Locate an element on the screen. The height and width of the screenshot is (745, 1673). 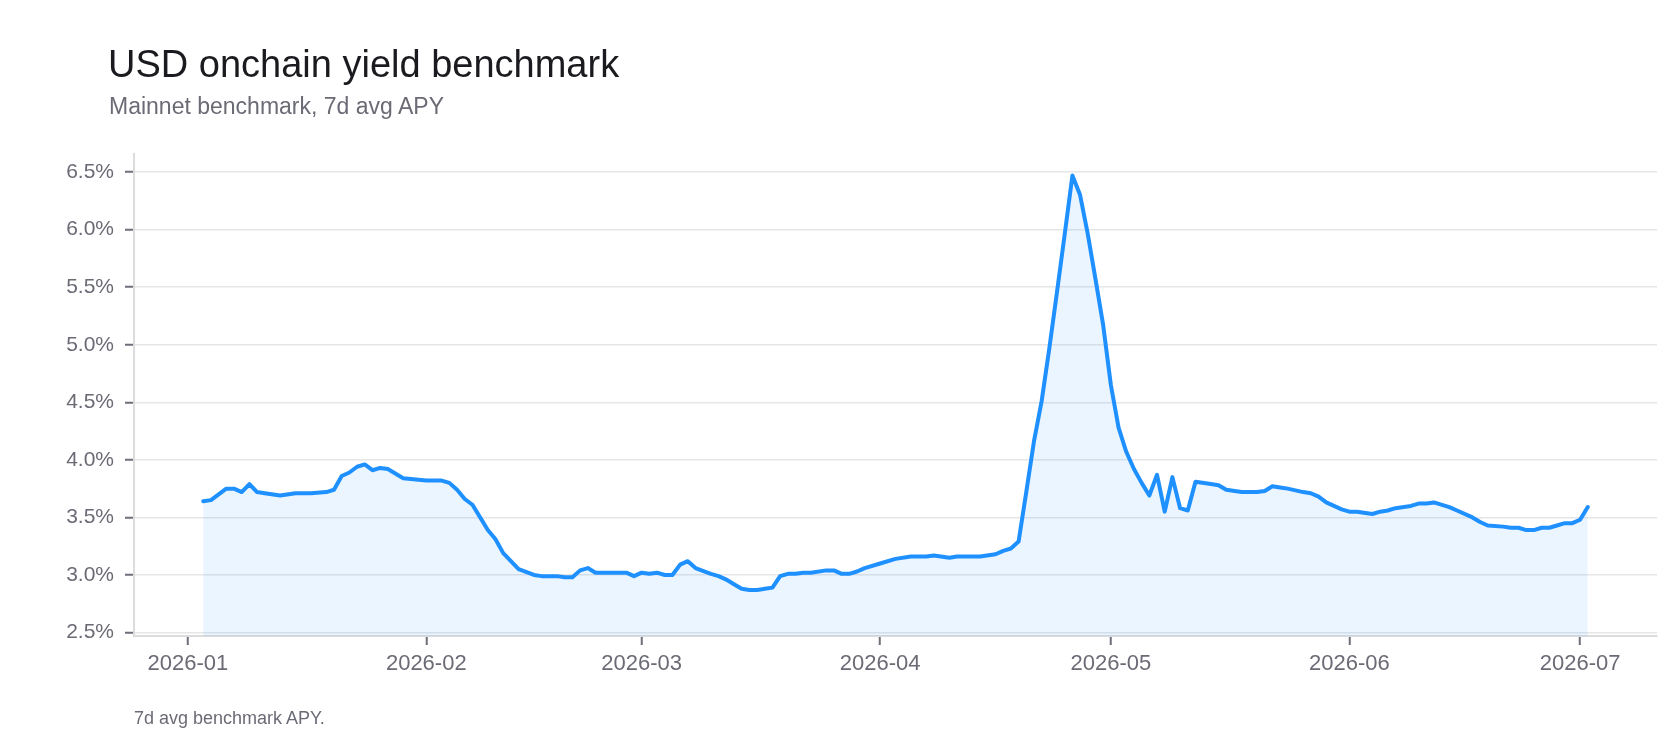
y-tick-label: 2.5% is located at coordinates (90, 631).